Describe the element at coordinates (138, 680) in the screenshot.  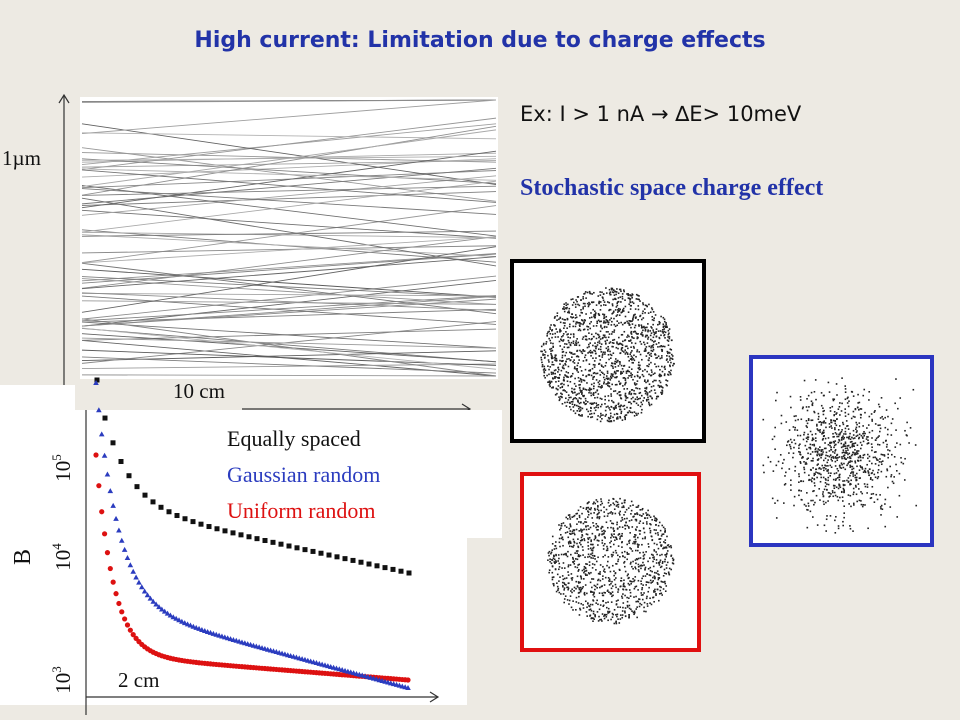
I see `plot-x-scale-label: 2 cm` at that location.